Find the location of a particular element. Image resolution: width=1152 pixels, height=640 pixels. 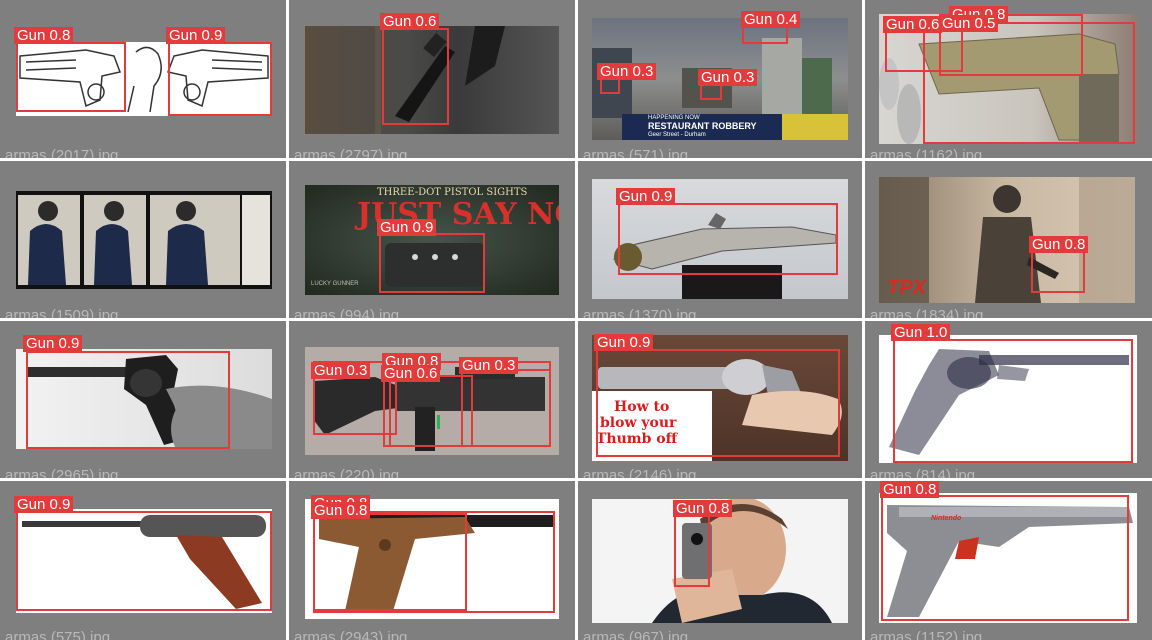

image-filename: armas (994).jpg is located at coordinates (347, 312).